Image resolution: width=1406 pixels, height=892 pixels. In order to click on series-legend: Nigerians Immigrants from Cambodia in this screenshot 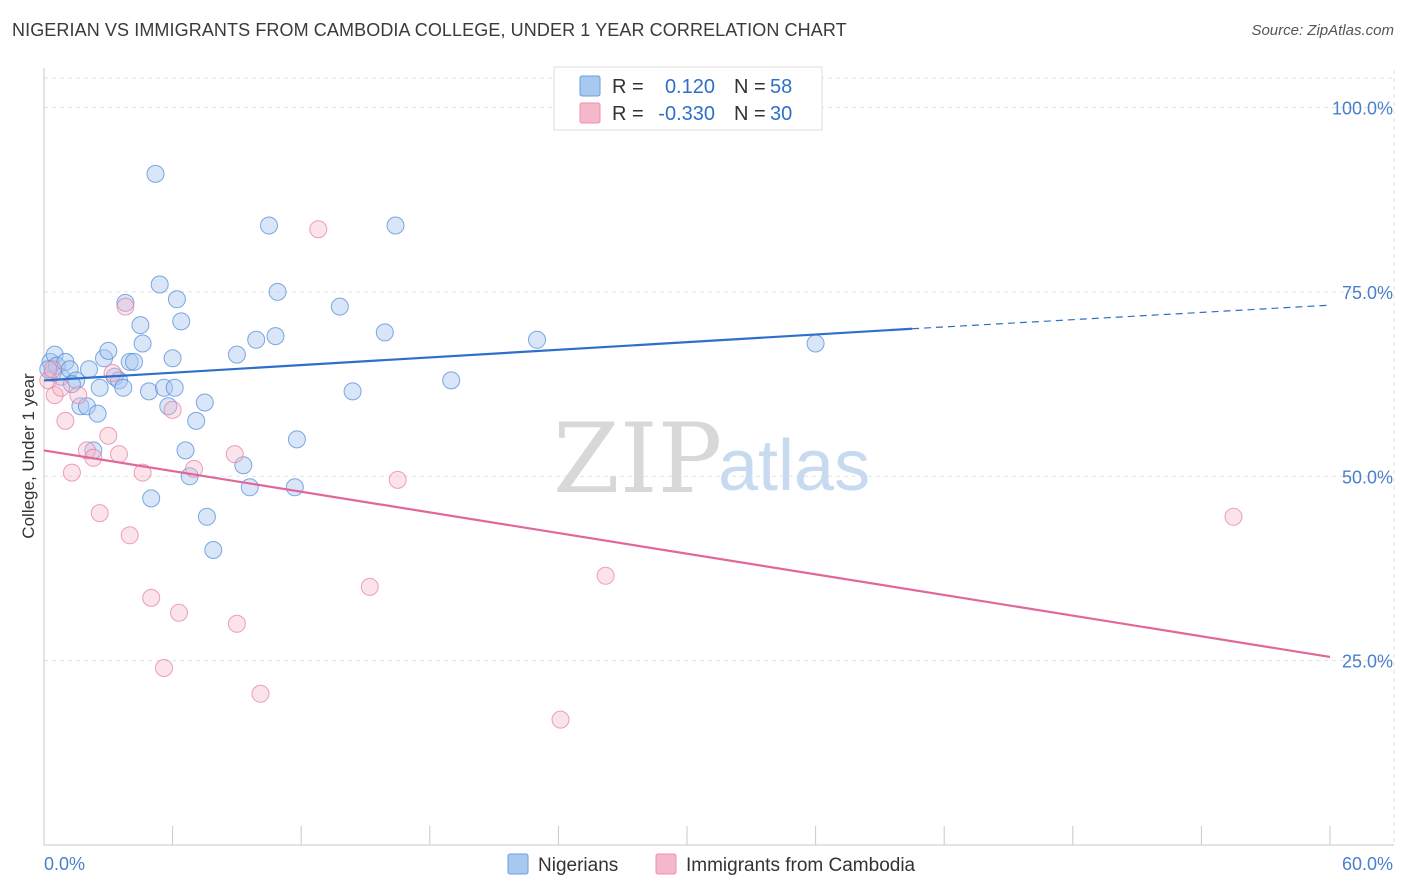, I will do `click(711, 864)`.